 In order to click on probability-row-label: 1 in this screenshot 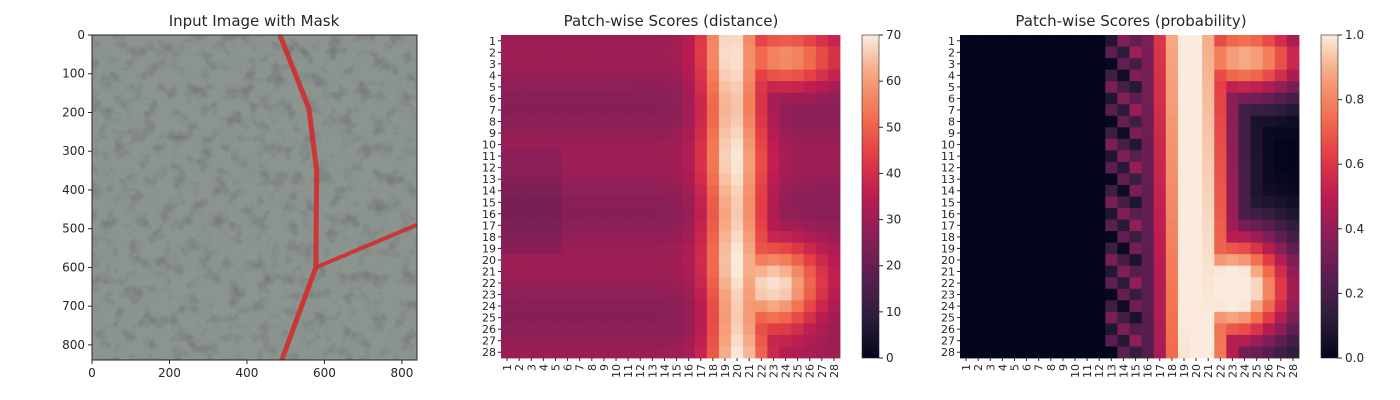, I will do `click(951, 41)`.